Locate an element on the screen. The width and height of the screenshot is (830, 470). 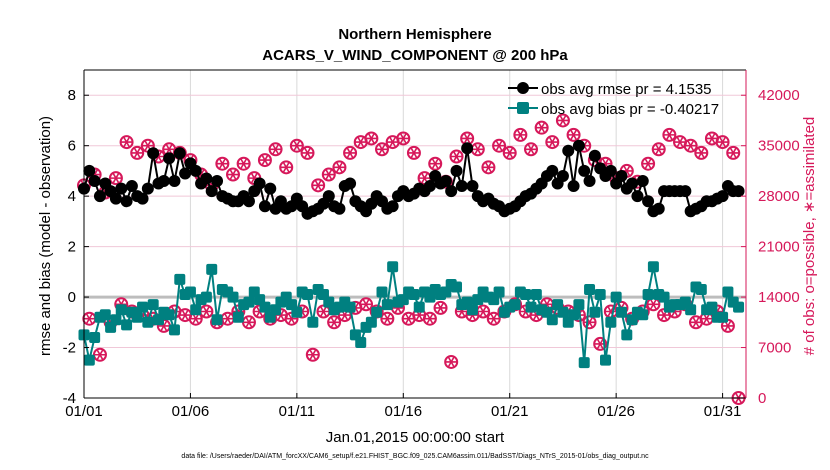
y-tick-label: 4 is located at coordinates (72, 196).